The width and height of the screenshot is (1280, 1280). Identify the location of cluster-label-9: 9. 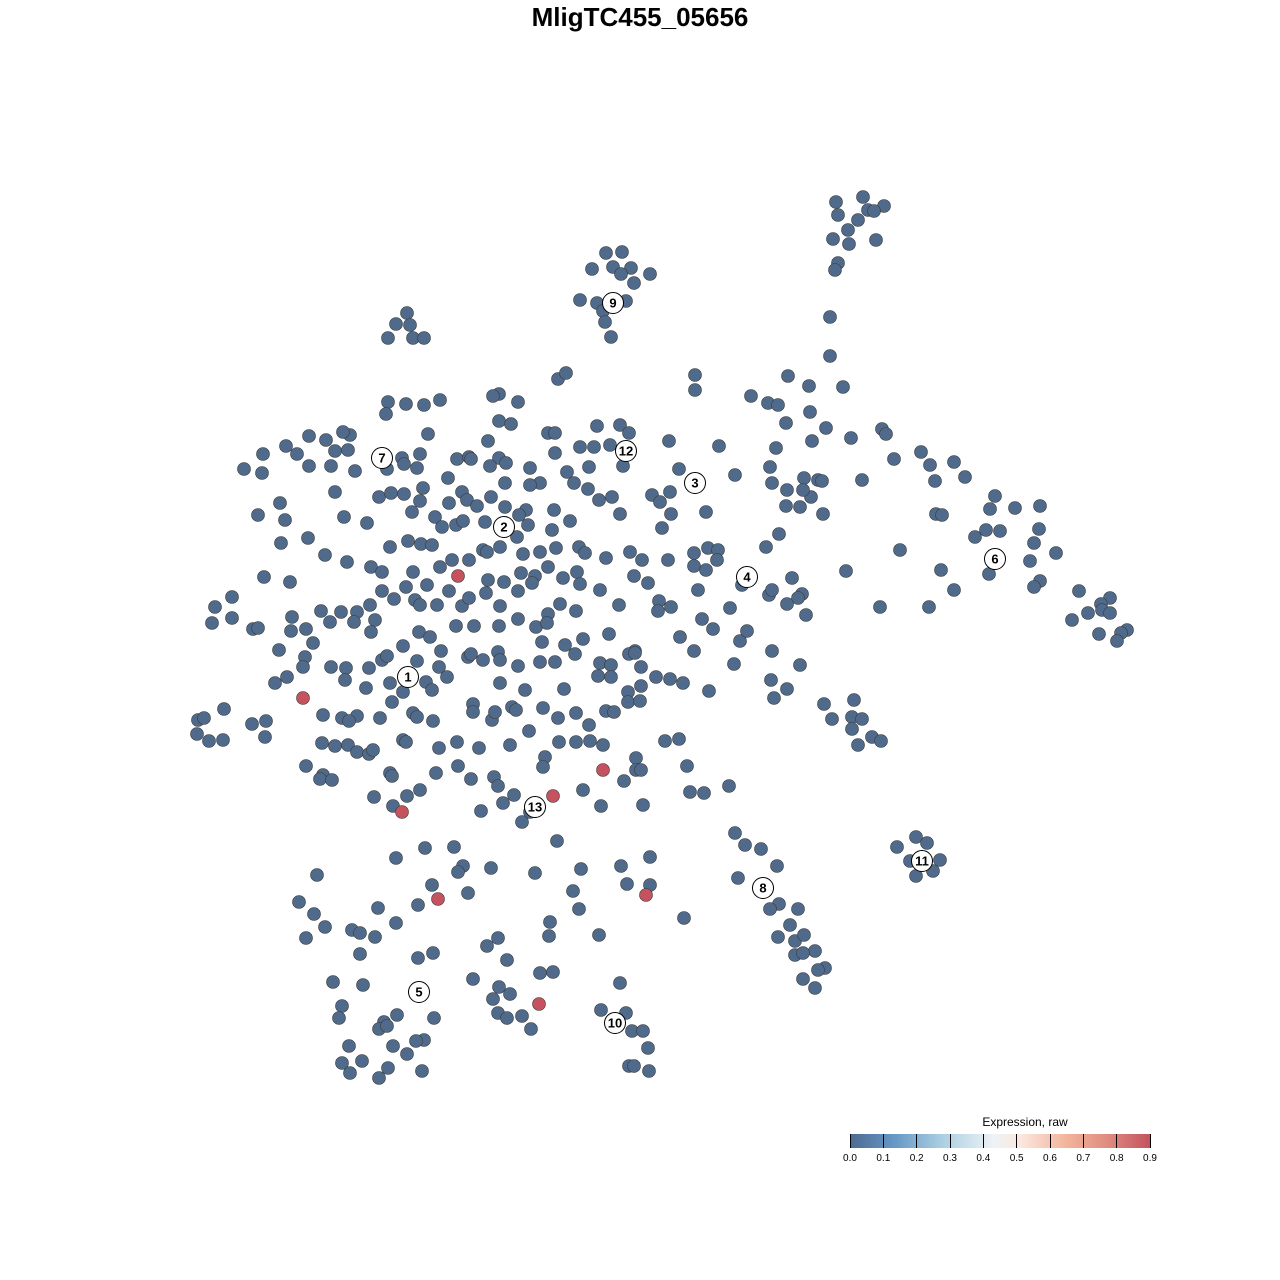
(613, 303).